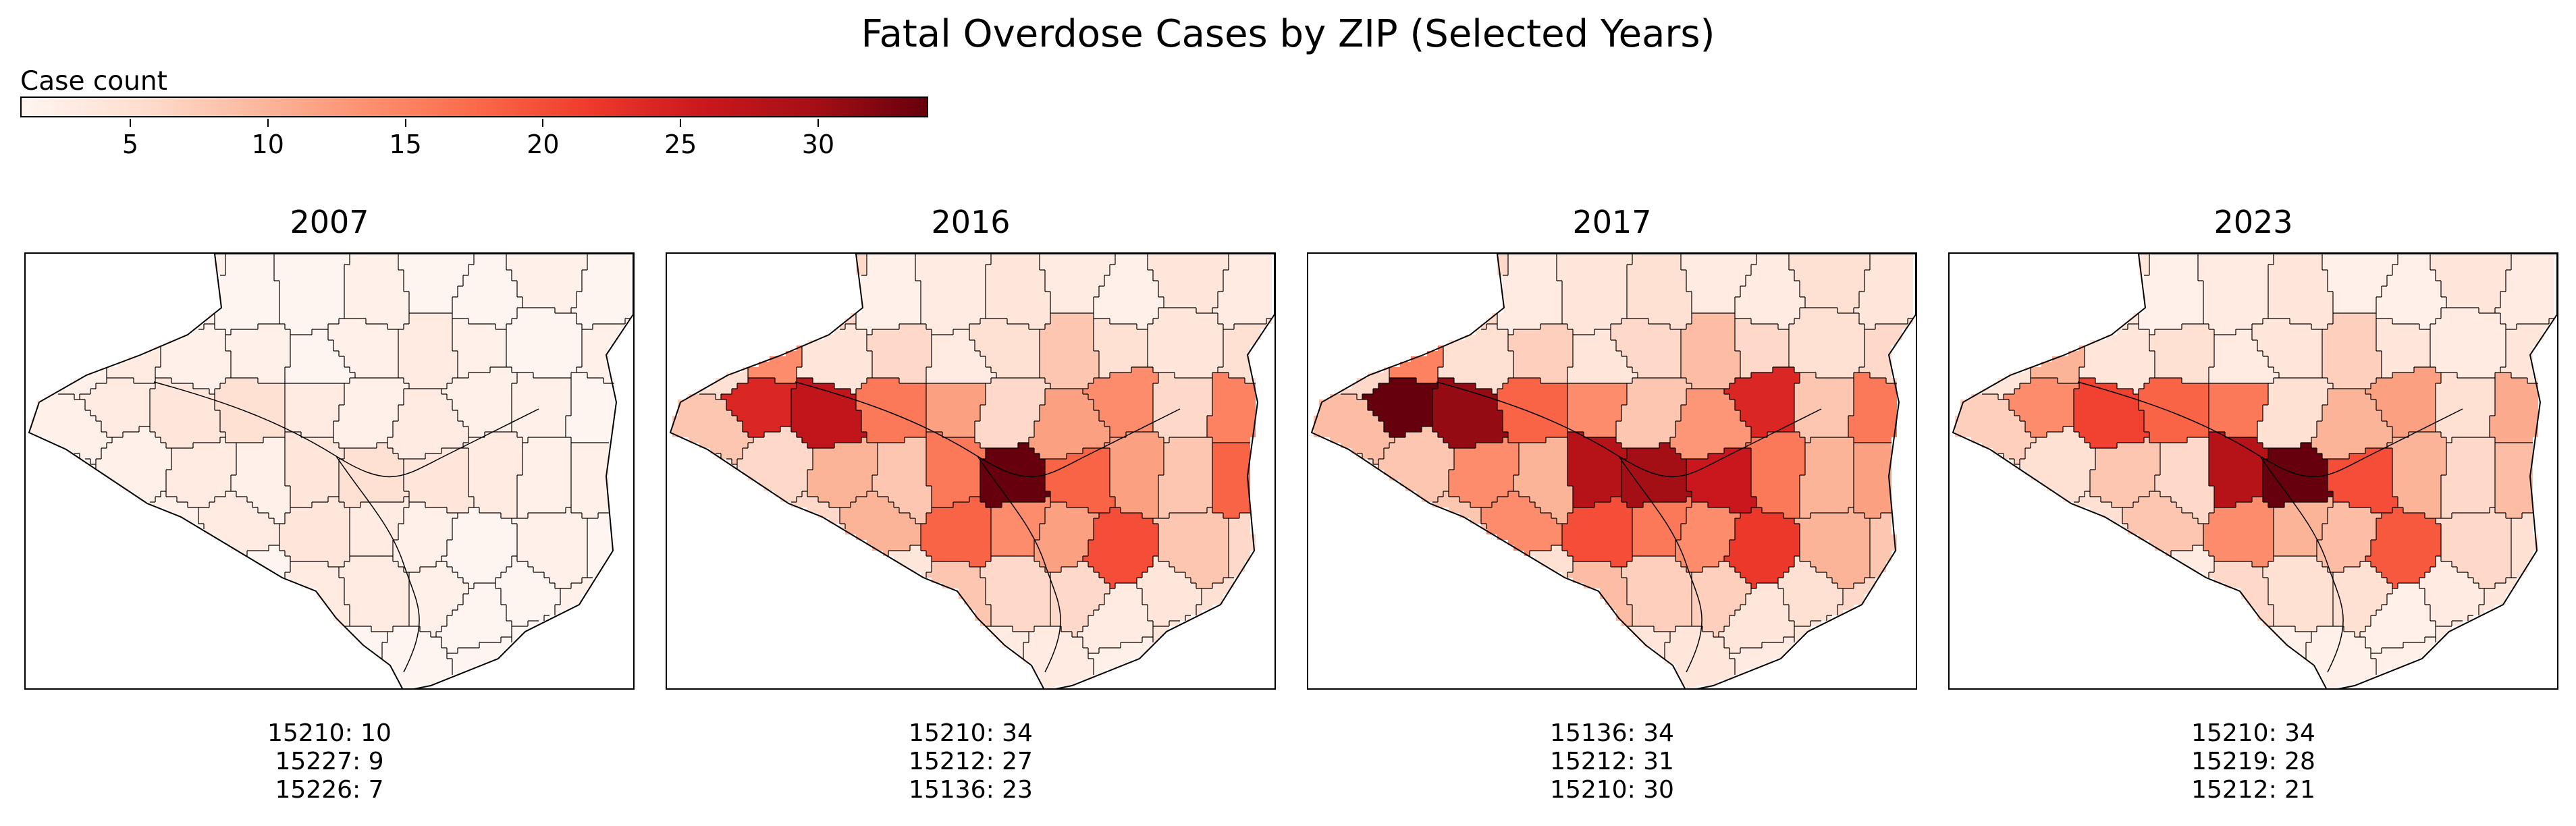  What do you see at coordinates (329, 222) in the screenshot?
I see `panel-title-2007: 2007` at bounding box center [329, 222].